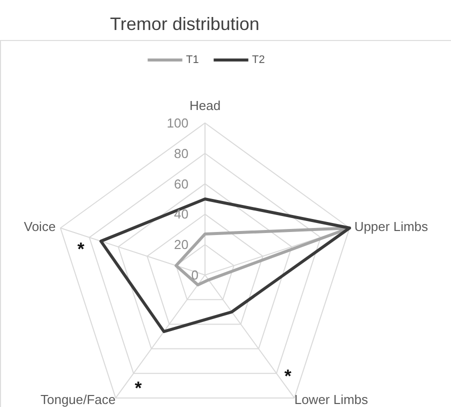 The image size is (451, 407). I want to click on spoke-label: Lower Limbs, so click(331, 399).